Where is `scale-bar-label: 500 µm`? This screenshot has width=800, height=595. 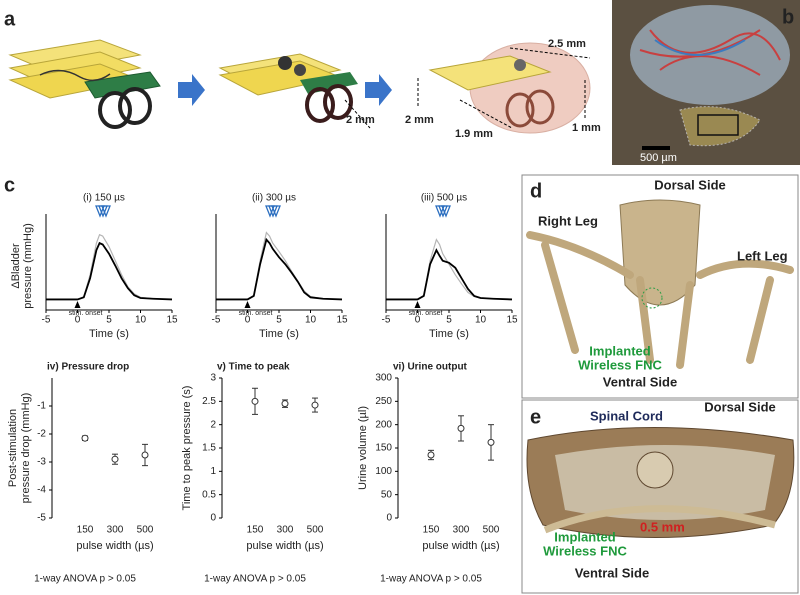 scale-bar-label: 500 µm is located at coordinates (658, 158).